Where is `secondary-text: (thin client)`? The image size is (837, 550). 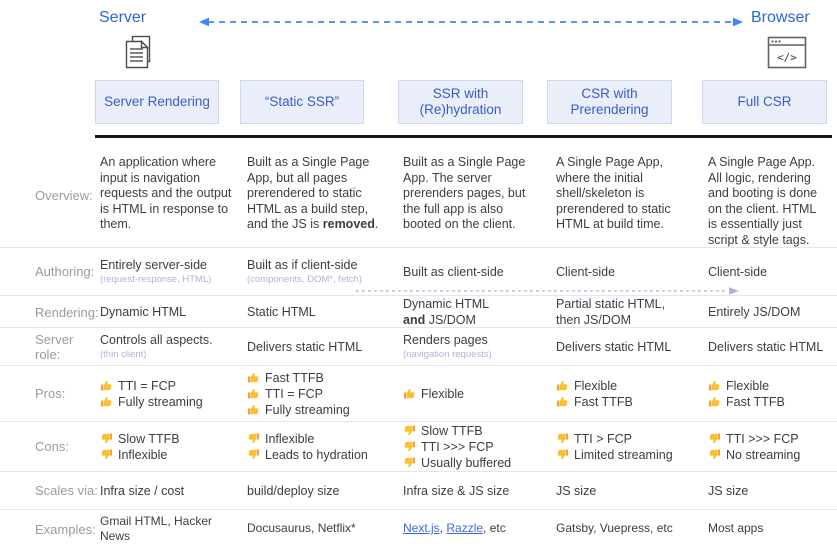
secondary-text: (thin client) is located at coordinates (123, 354).